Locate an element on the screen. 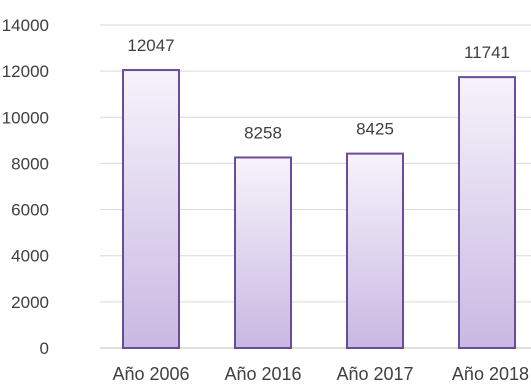  y-tick-label: 12000 is located at coordinates (25, 71).